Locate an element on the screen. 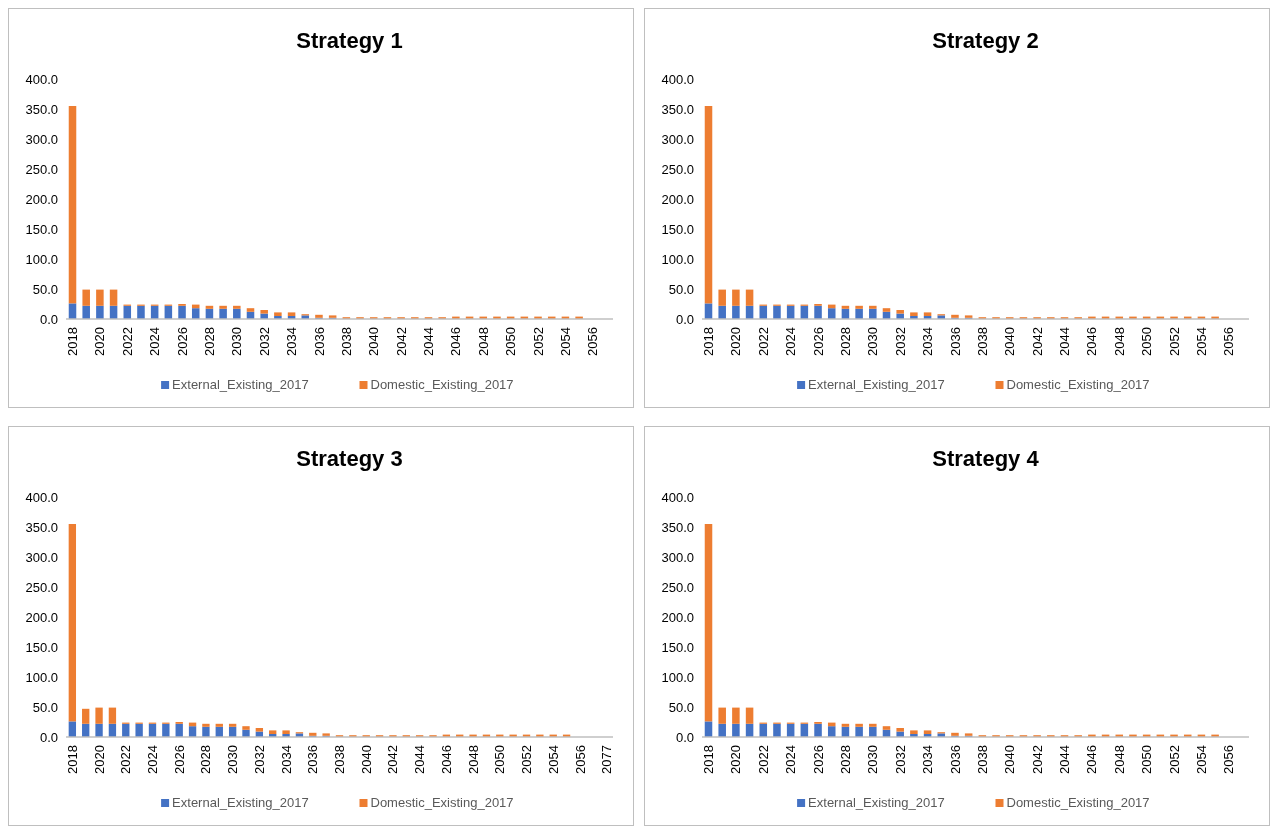 This screenshot has width=1276, height=836. chart-title: Strategy 1 is located at coordinates (349, 40).